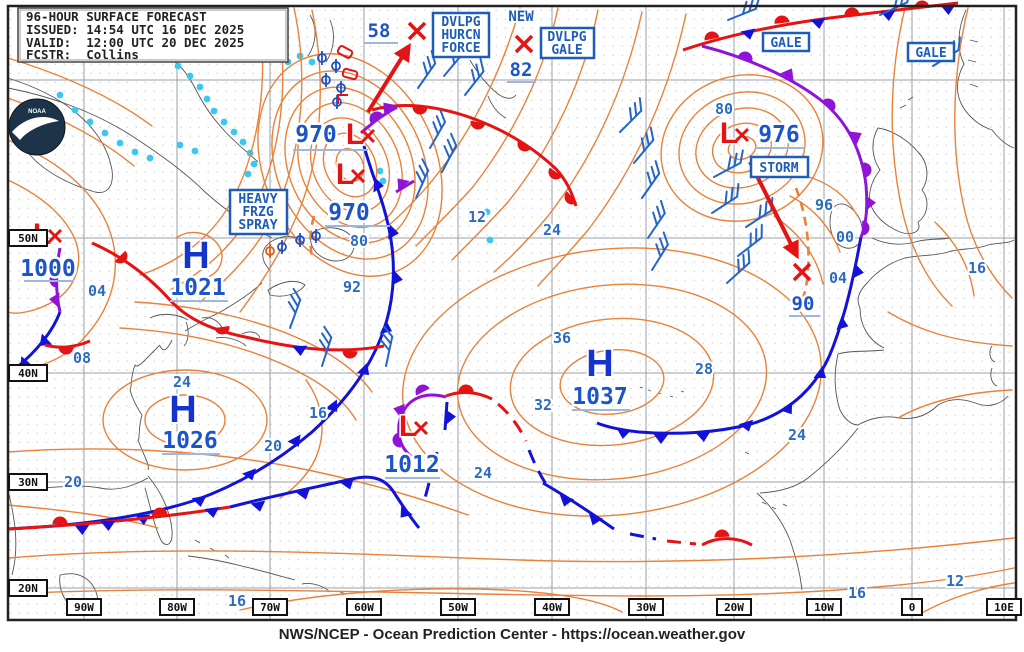 Image resolution: width=1024 pixels, height=652 pixels. Describe the element at coordinates (28, 413) in the screenshot. I see `latitude-labels: 50N 40N 30N 20N` at that location.